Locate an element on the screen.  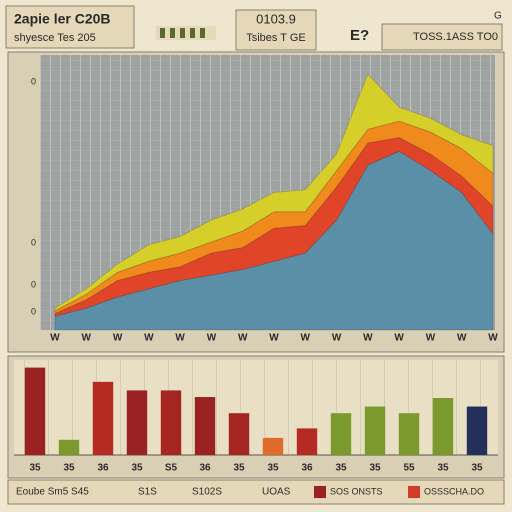
indicator-marks is located at coordinates (182, 33).